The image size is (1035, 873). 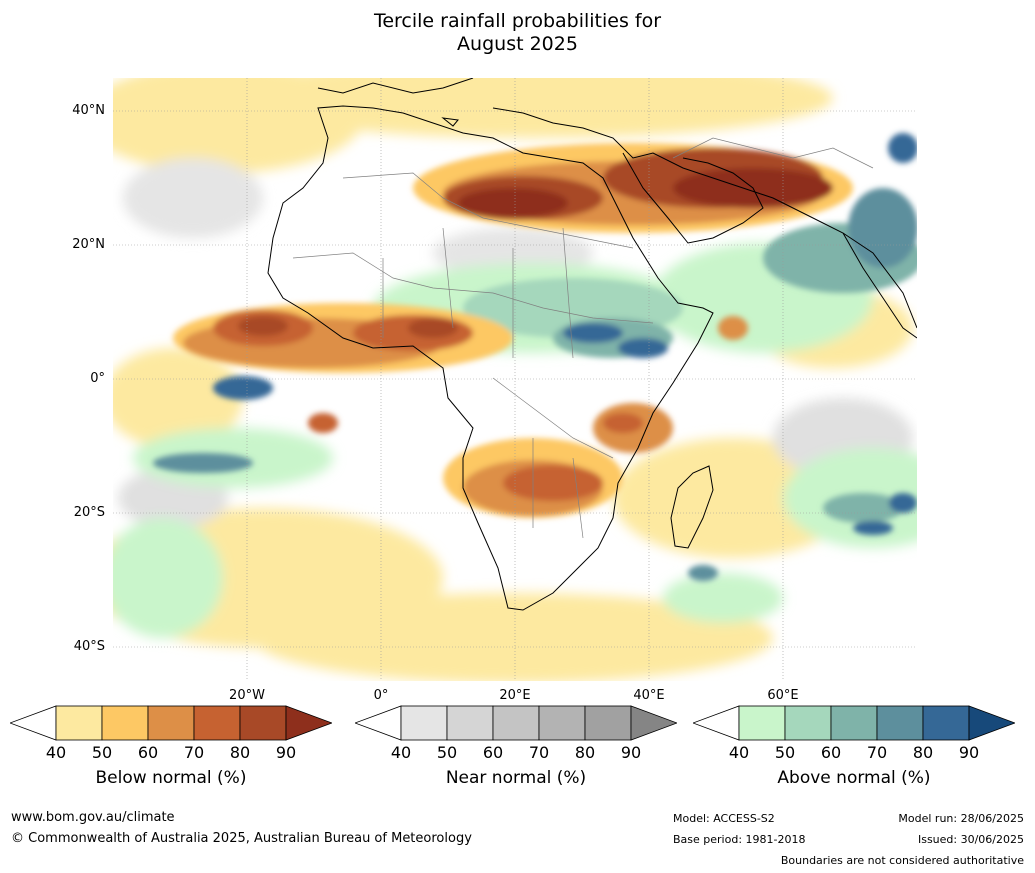 What do you see at coordinates (653, 723) in the screenshot?
I see `colorbar-near-high-triangle` at bounding box center [653, 723].